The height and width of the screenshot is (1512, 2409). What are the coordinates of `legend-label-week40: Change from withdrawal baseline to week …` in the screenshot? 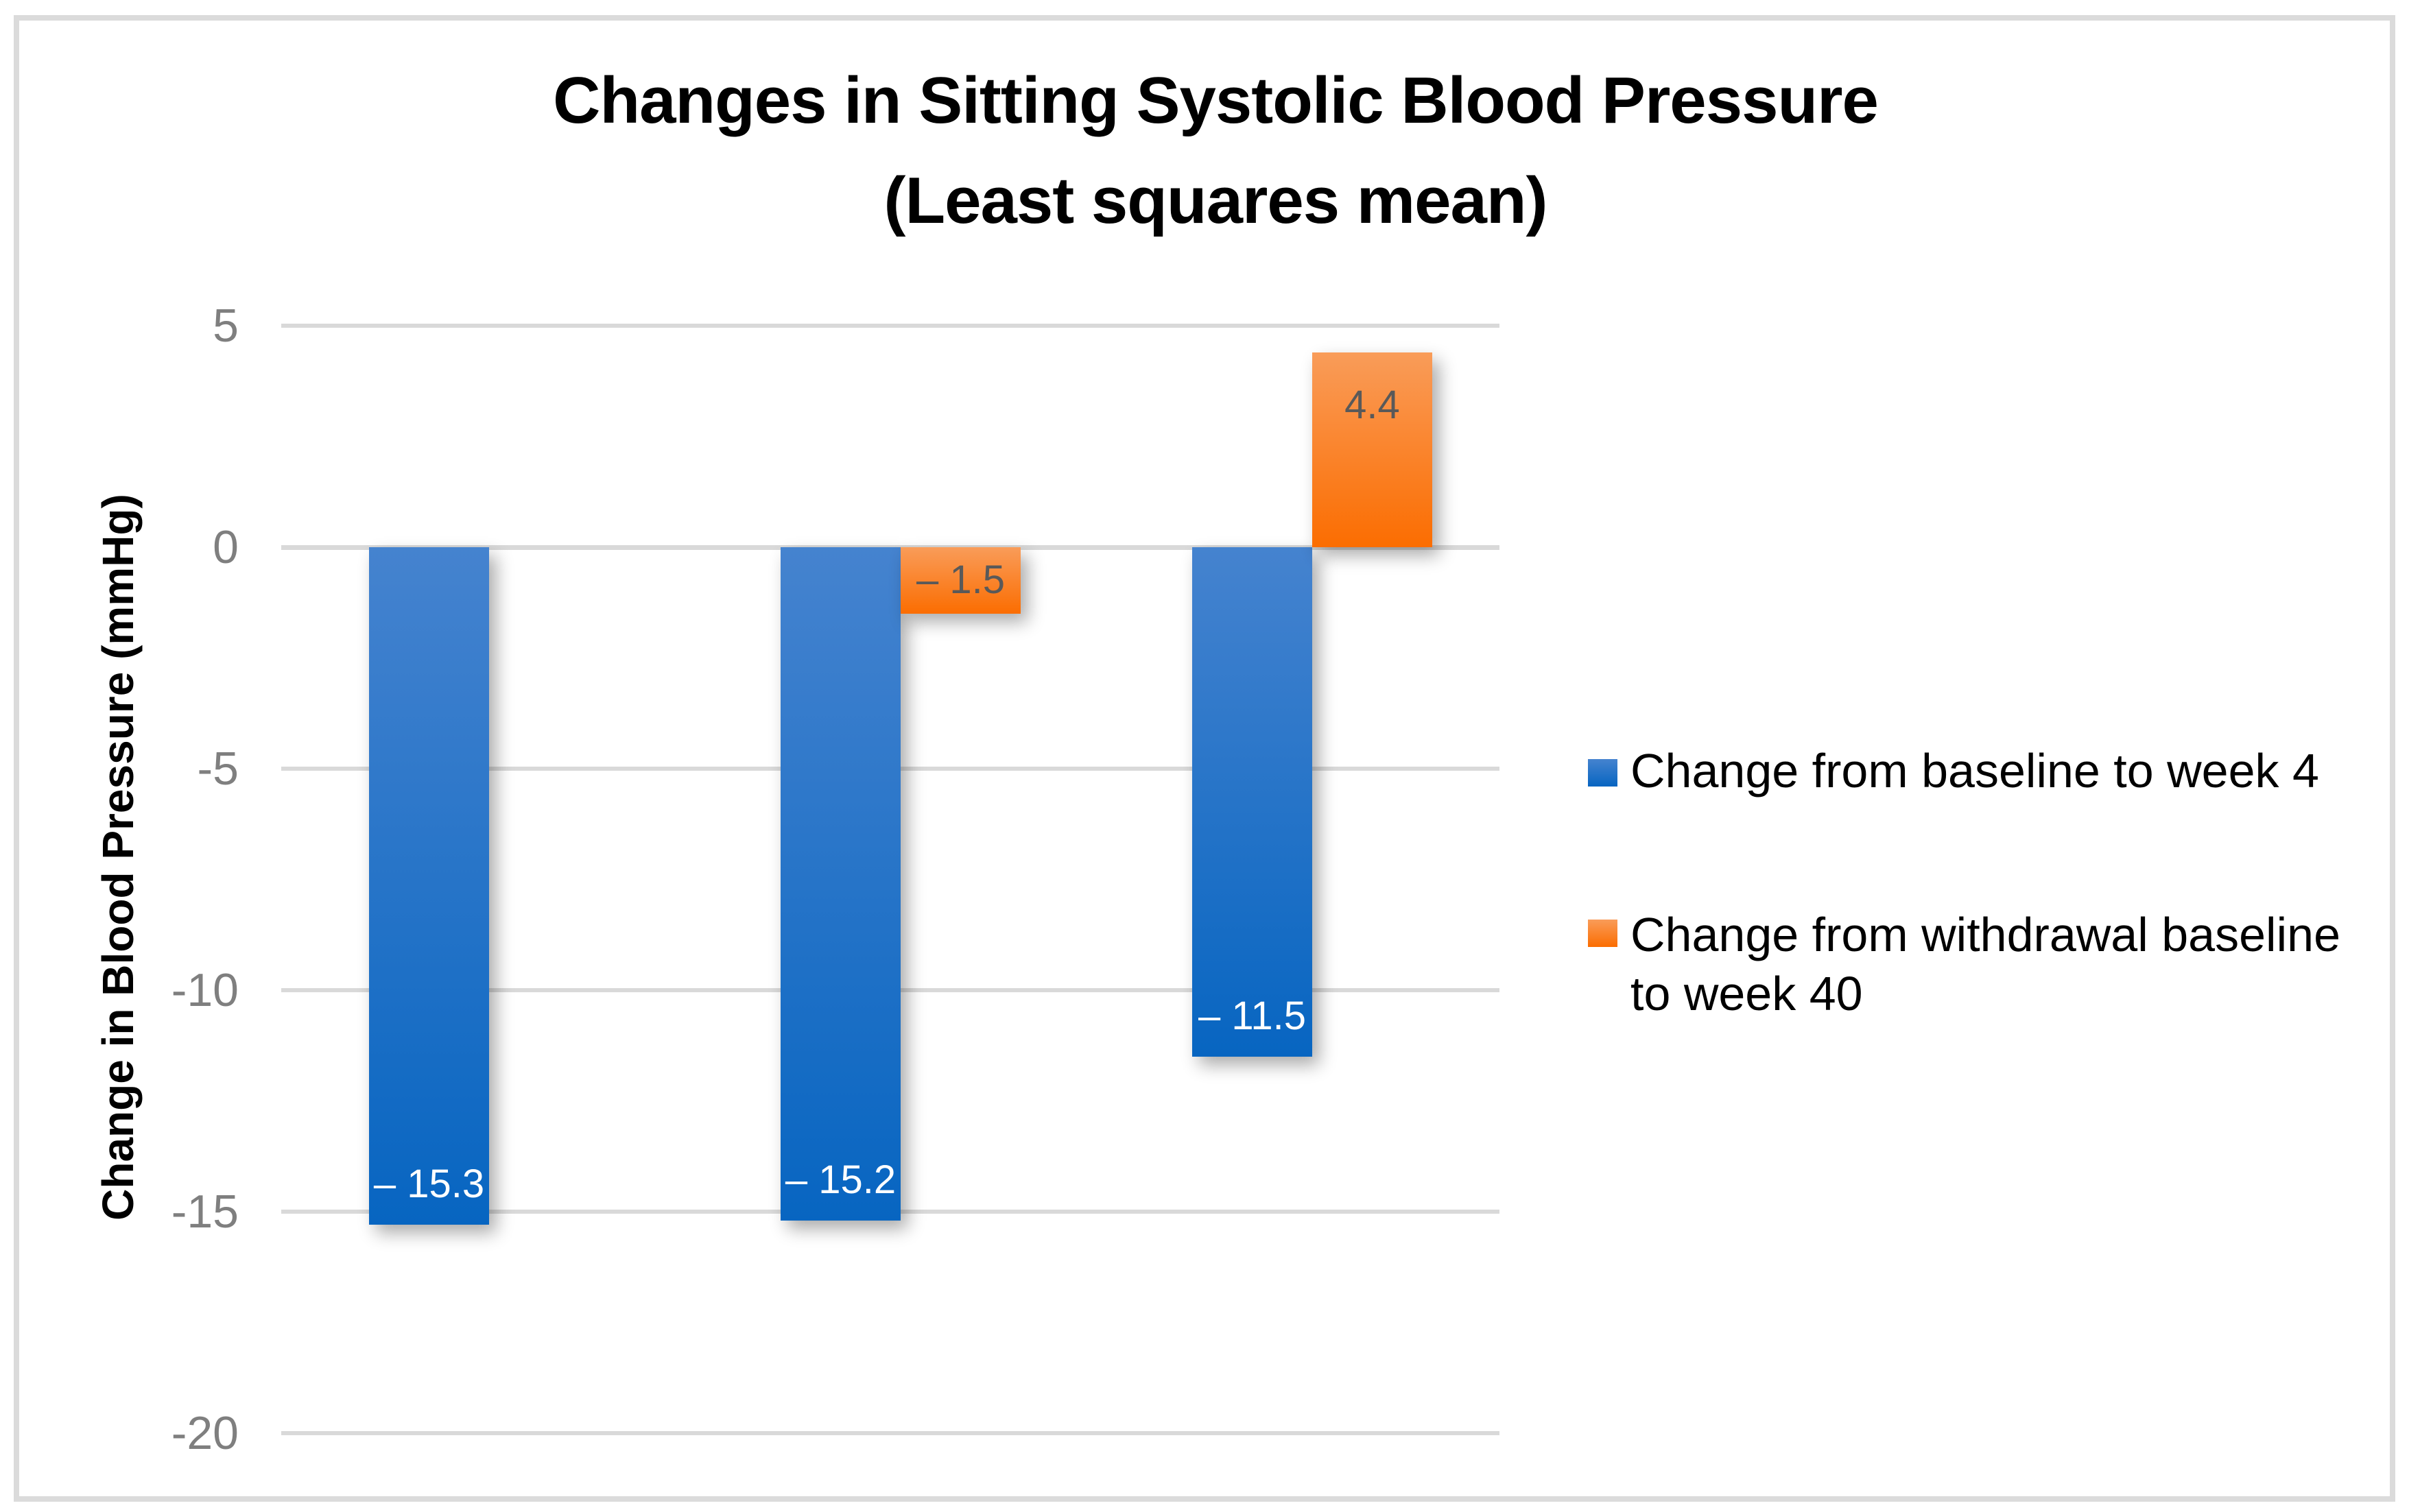 It's located at (2019, 964).